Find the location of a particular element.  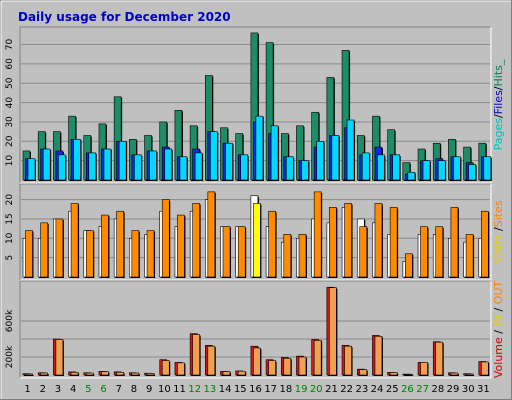

y-tick-label: 40 is located at coordinates (10, 103).